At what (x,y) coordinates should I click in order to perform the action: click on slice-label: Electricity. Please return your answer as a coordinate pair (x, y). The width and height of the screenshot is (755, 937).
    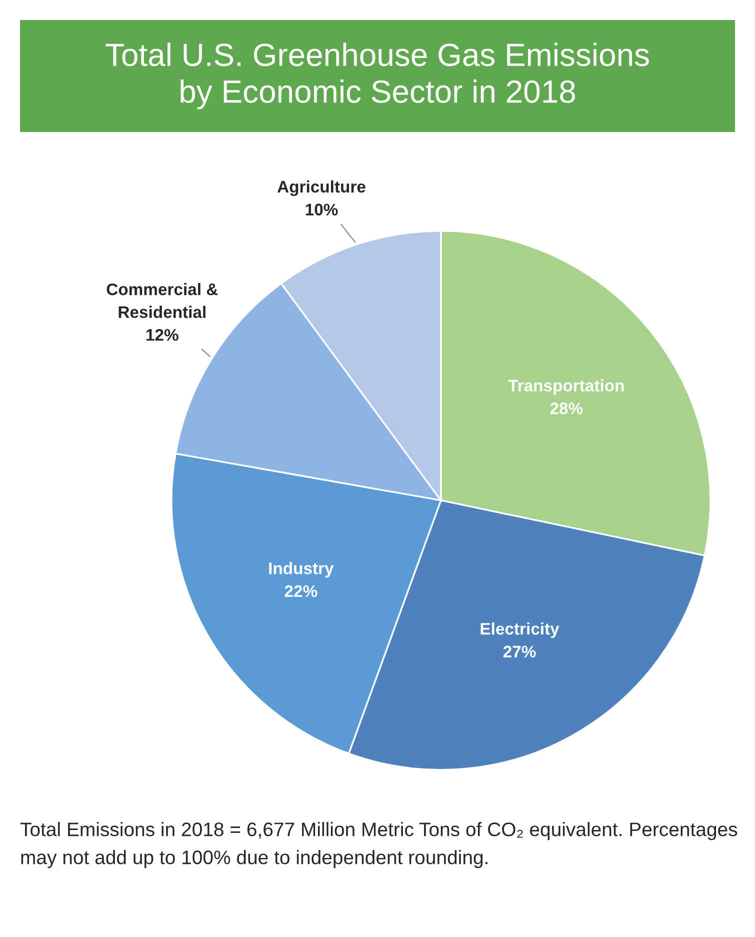
    Looking at the image, I should click on (520, 630).